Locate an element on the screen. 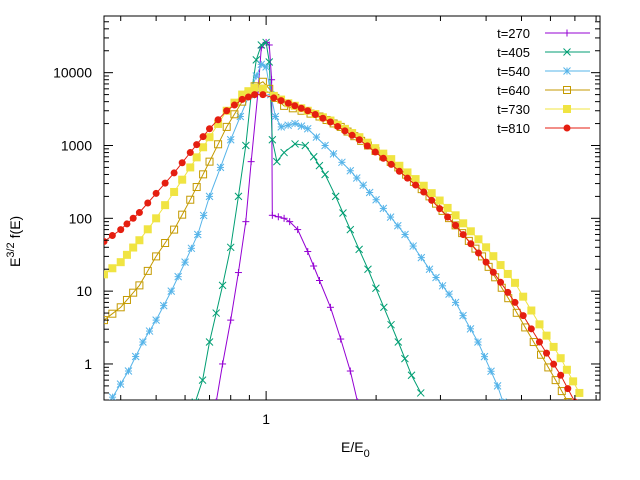  legend-label: t=540 is located at coordinates (513, 71).